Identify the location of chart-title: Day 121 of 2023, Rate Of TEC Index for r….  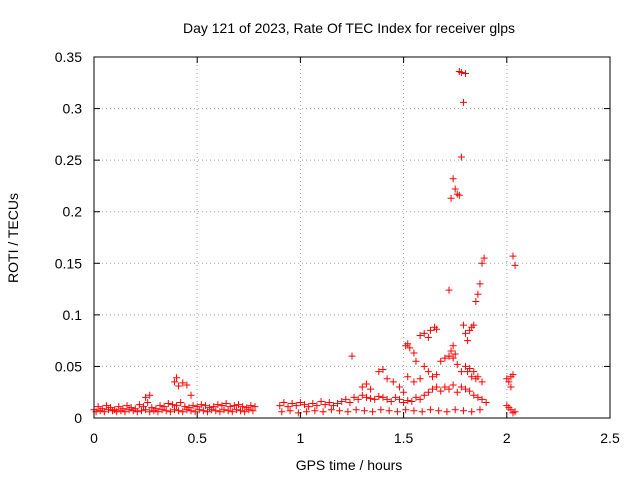
(349, 28).